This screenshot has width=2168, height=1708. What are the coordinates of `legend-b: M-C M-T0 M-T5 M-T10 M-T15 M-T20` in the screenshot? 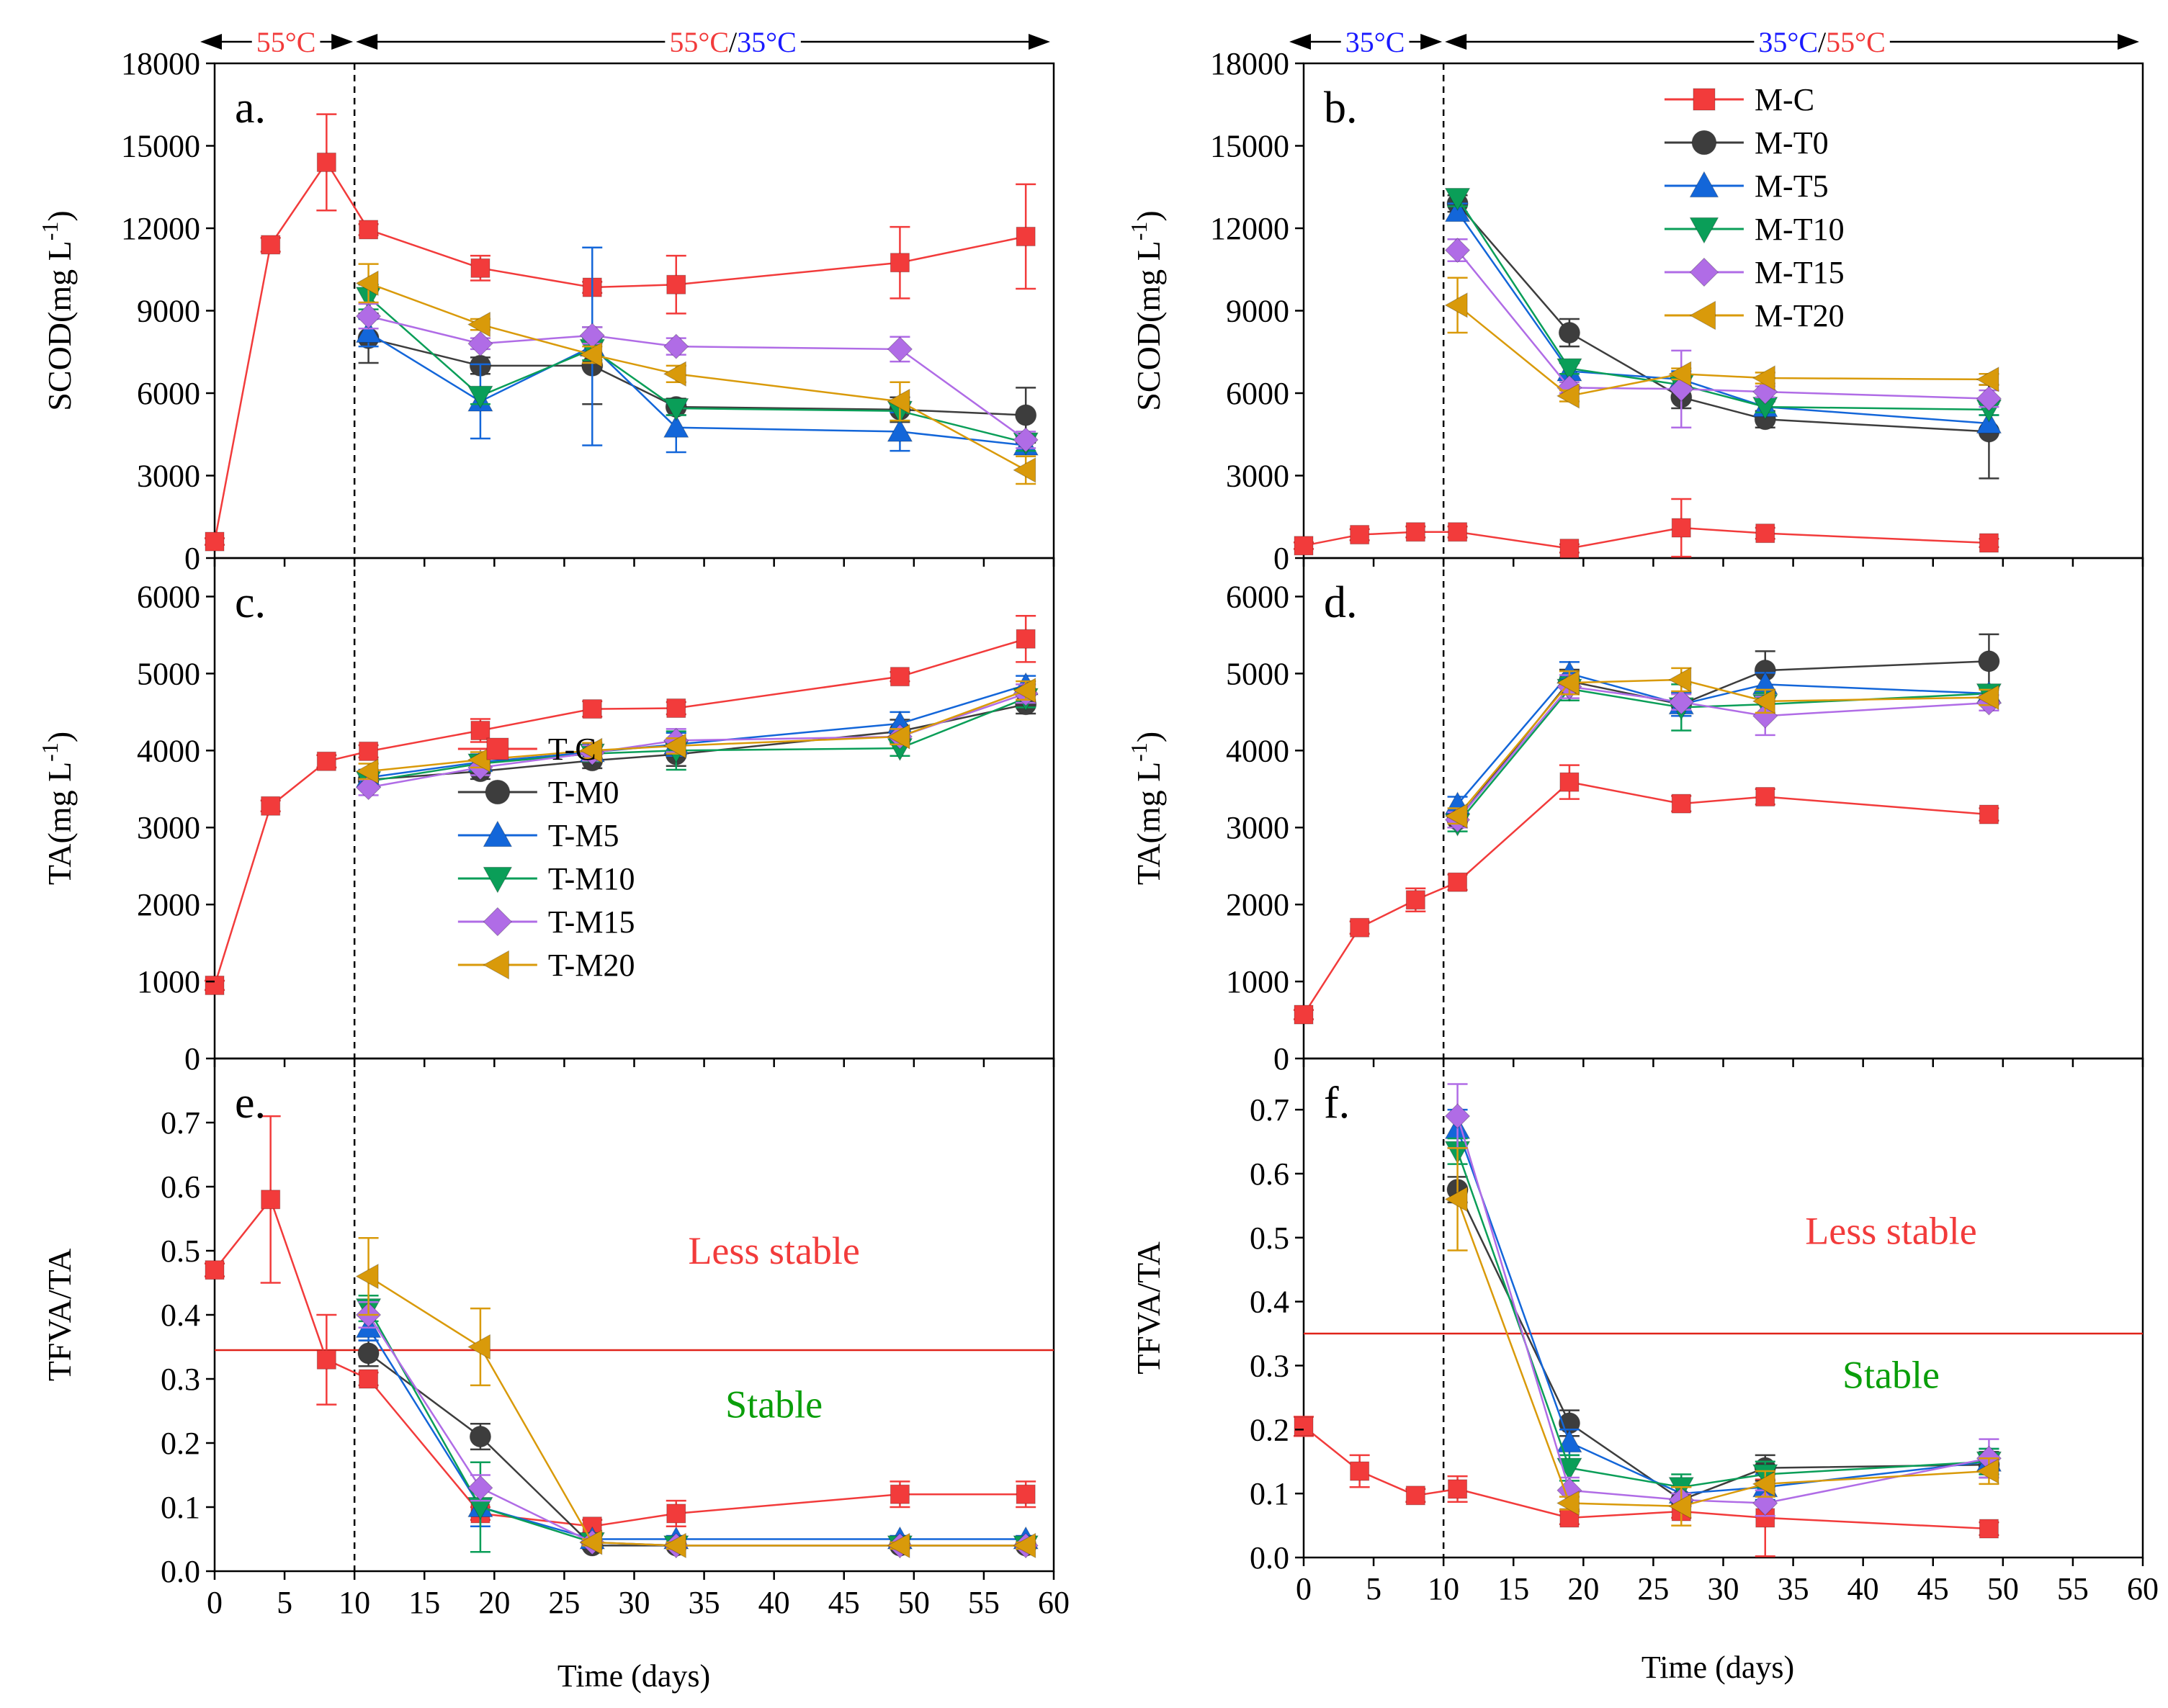 It's located at (1754, 208).